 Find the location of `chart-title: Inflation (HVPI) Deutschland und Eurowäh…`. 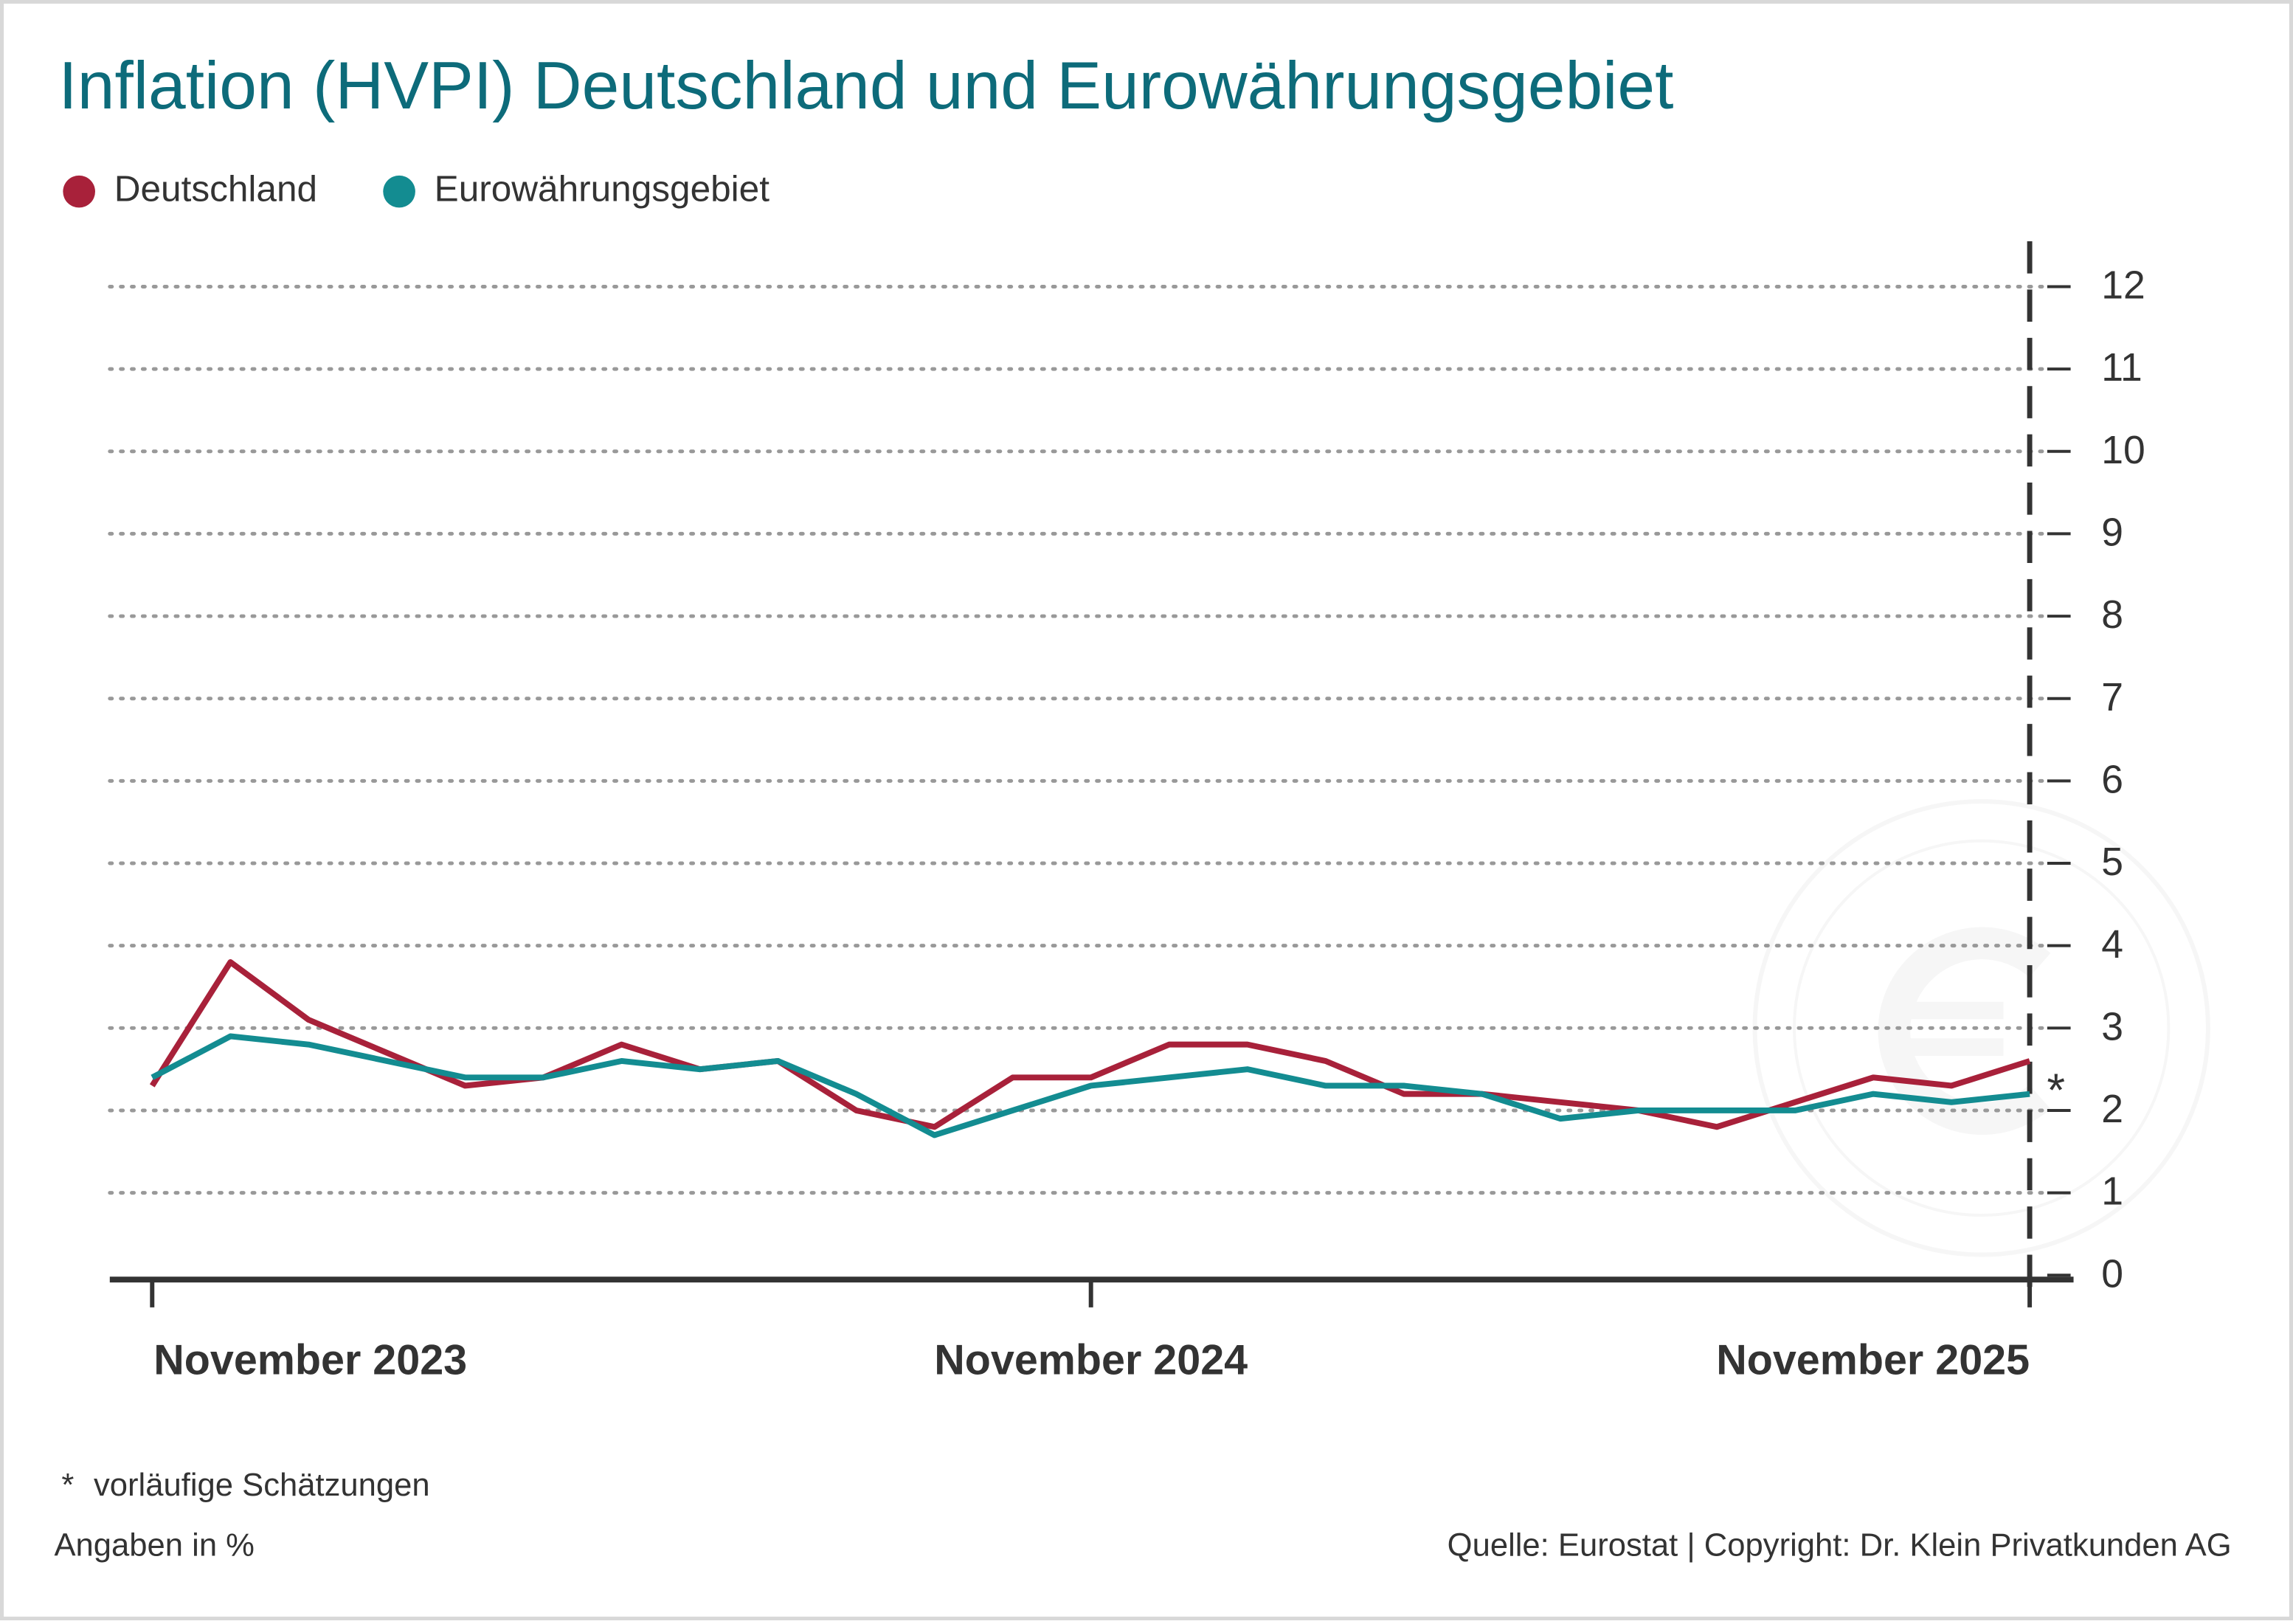

chart-title: Inflation (HVPI) Deutschland und Eurowäh… is located at coordinates (865, 85).